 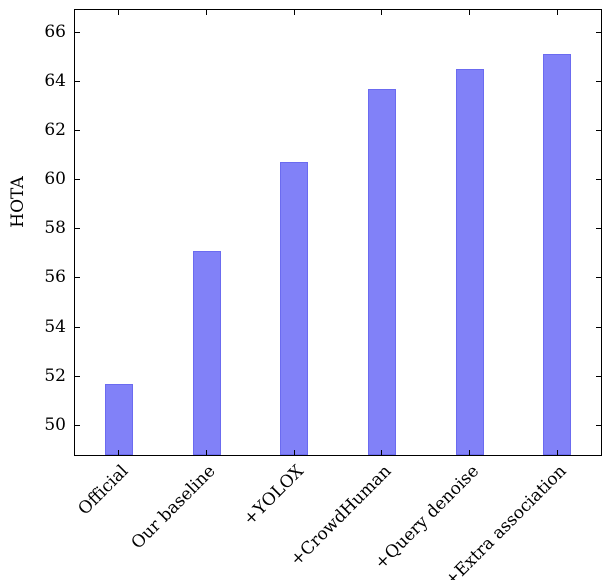 What do you see at coordinates (55, 80) in the screenshot?
I see `y-tick-label: 64` at bounding box center [55, 80].